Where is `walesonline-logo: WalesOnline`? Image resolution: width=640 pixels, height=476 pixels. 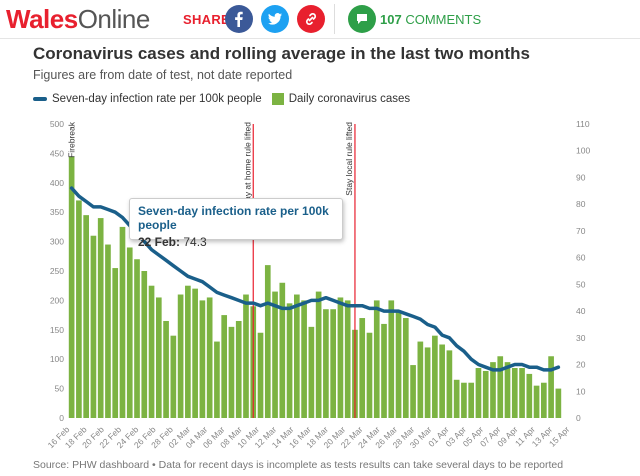
walesonline-logo: WalesOnline is located at coordinates (78, 19).